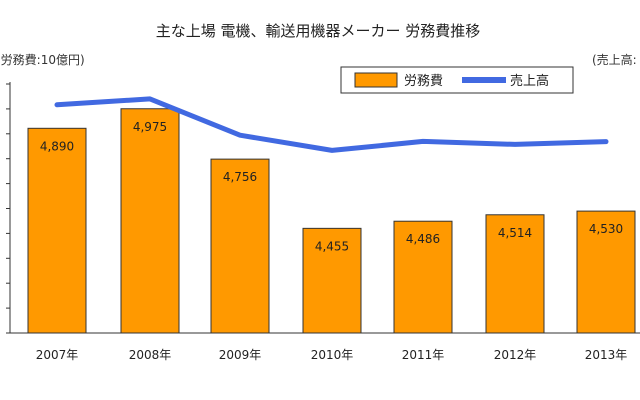 Image resolution: width=640 pixels, height=400 pixels. Describe the element at coordinates (332, 280) in the screenshot. I see `bar-2010年` at that location.